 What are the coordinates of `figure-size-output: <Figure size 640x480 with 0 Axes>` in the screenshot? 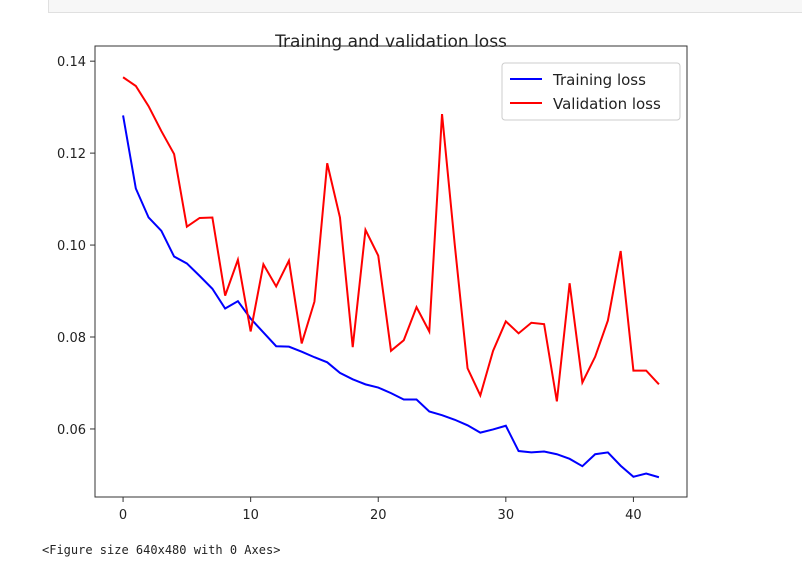 It's located at (161, 550).